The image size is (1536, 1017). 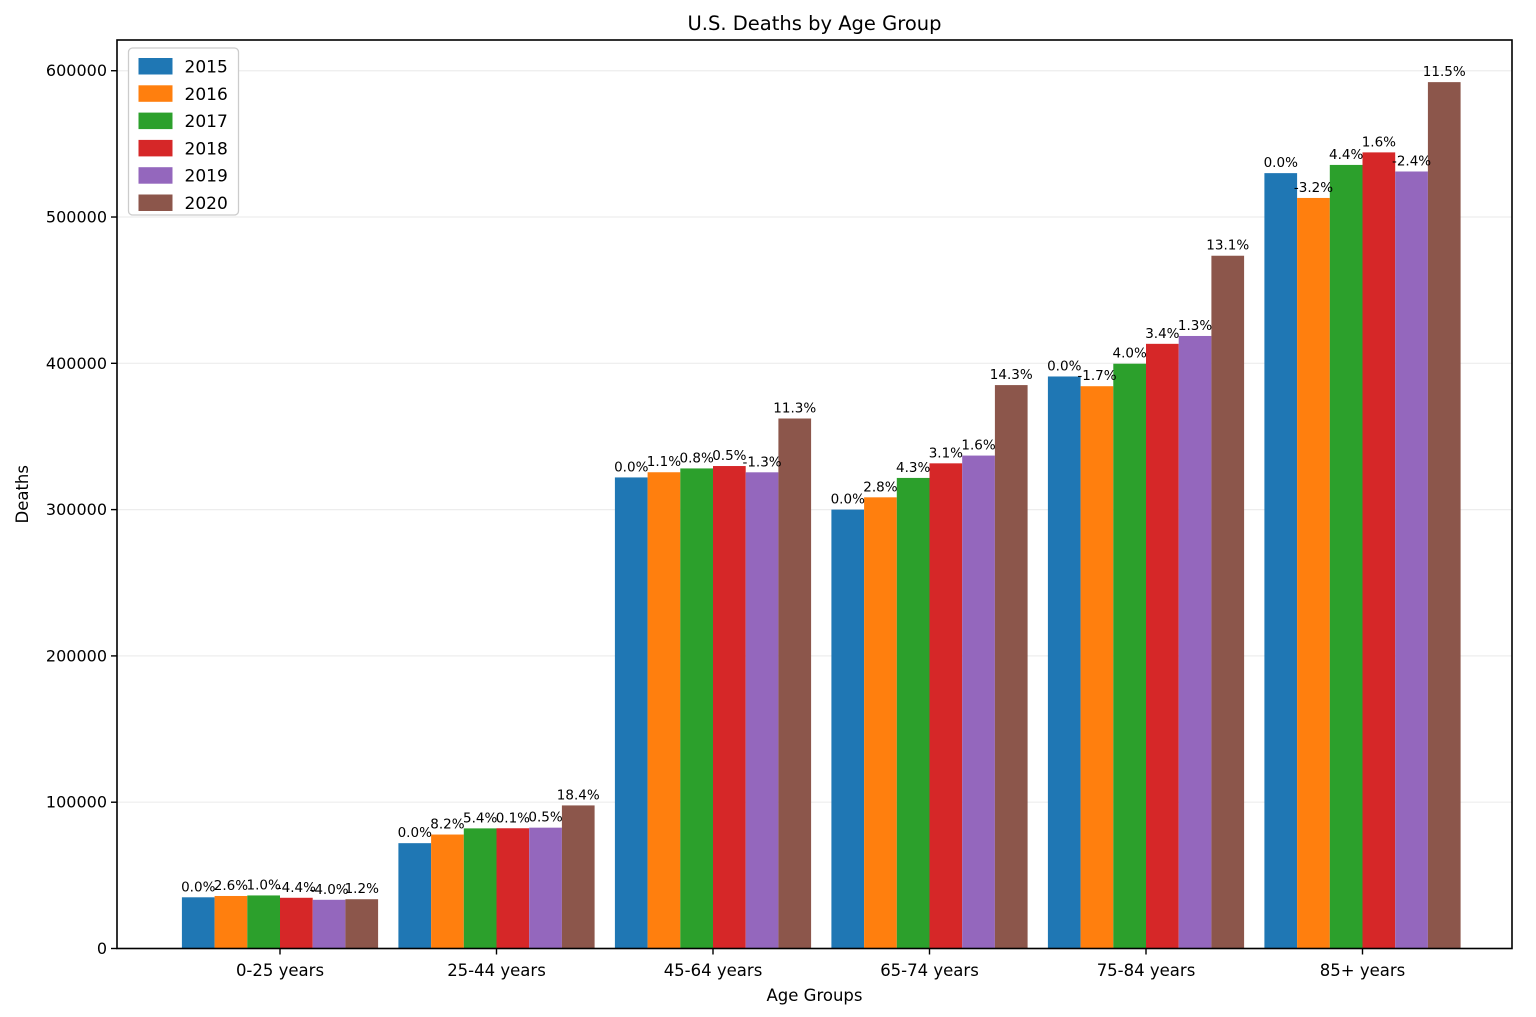 I want to click on bar-label: 4.3%, so click(x=913, y=468).